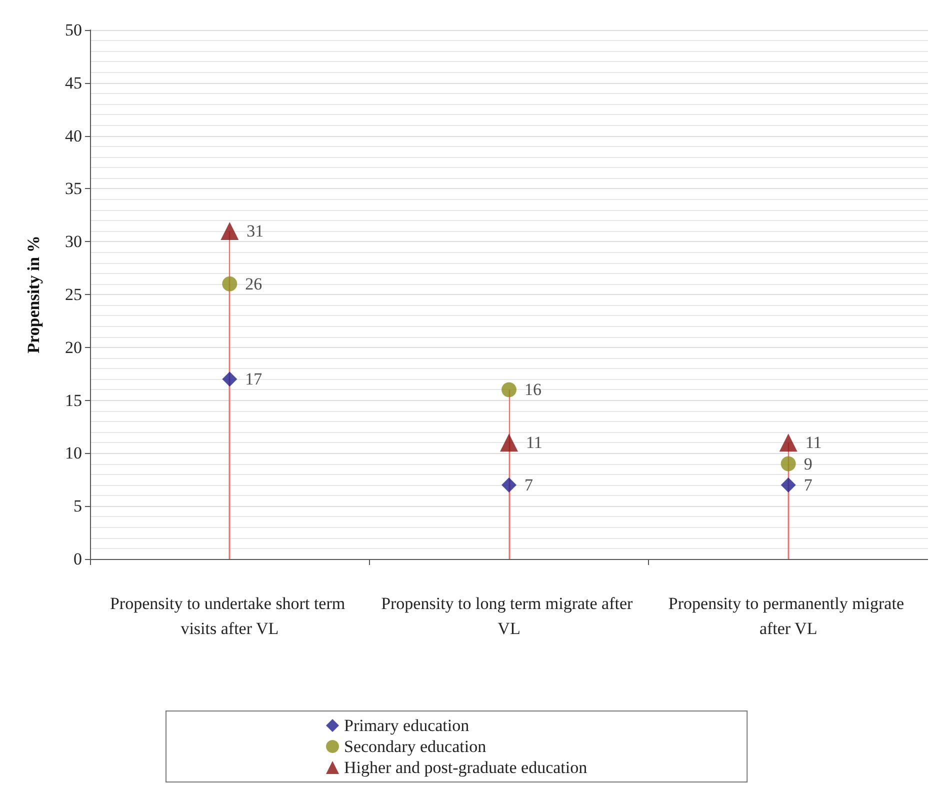 The width and height of the screenshot is (937, 792). Describe the element at coordinates (73, 294) in the screenshot. I see `y-tick-label: 25` at that location.